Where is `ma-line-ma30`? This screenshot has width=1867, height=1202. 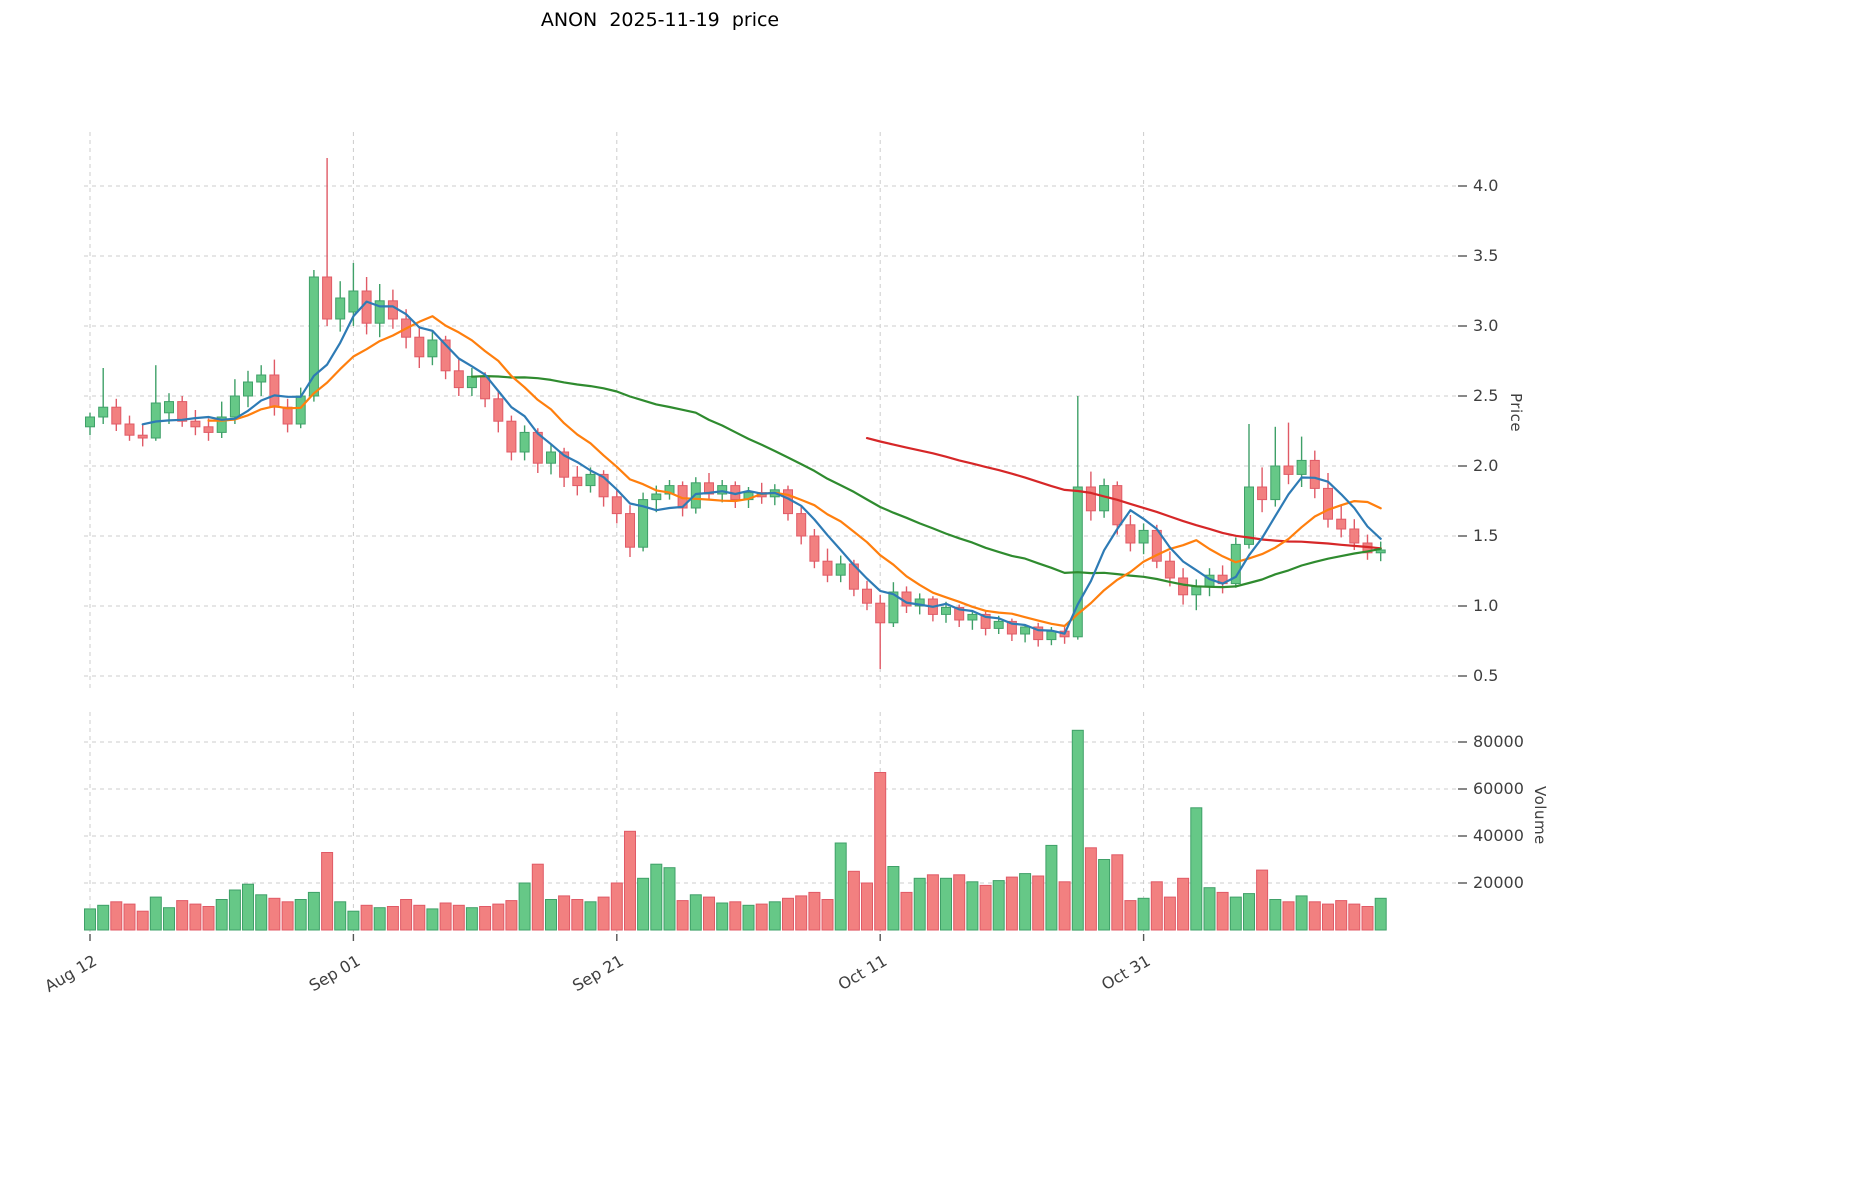 ma-line-ma30 is located at coordinates (926, 482).